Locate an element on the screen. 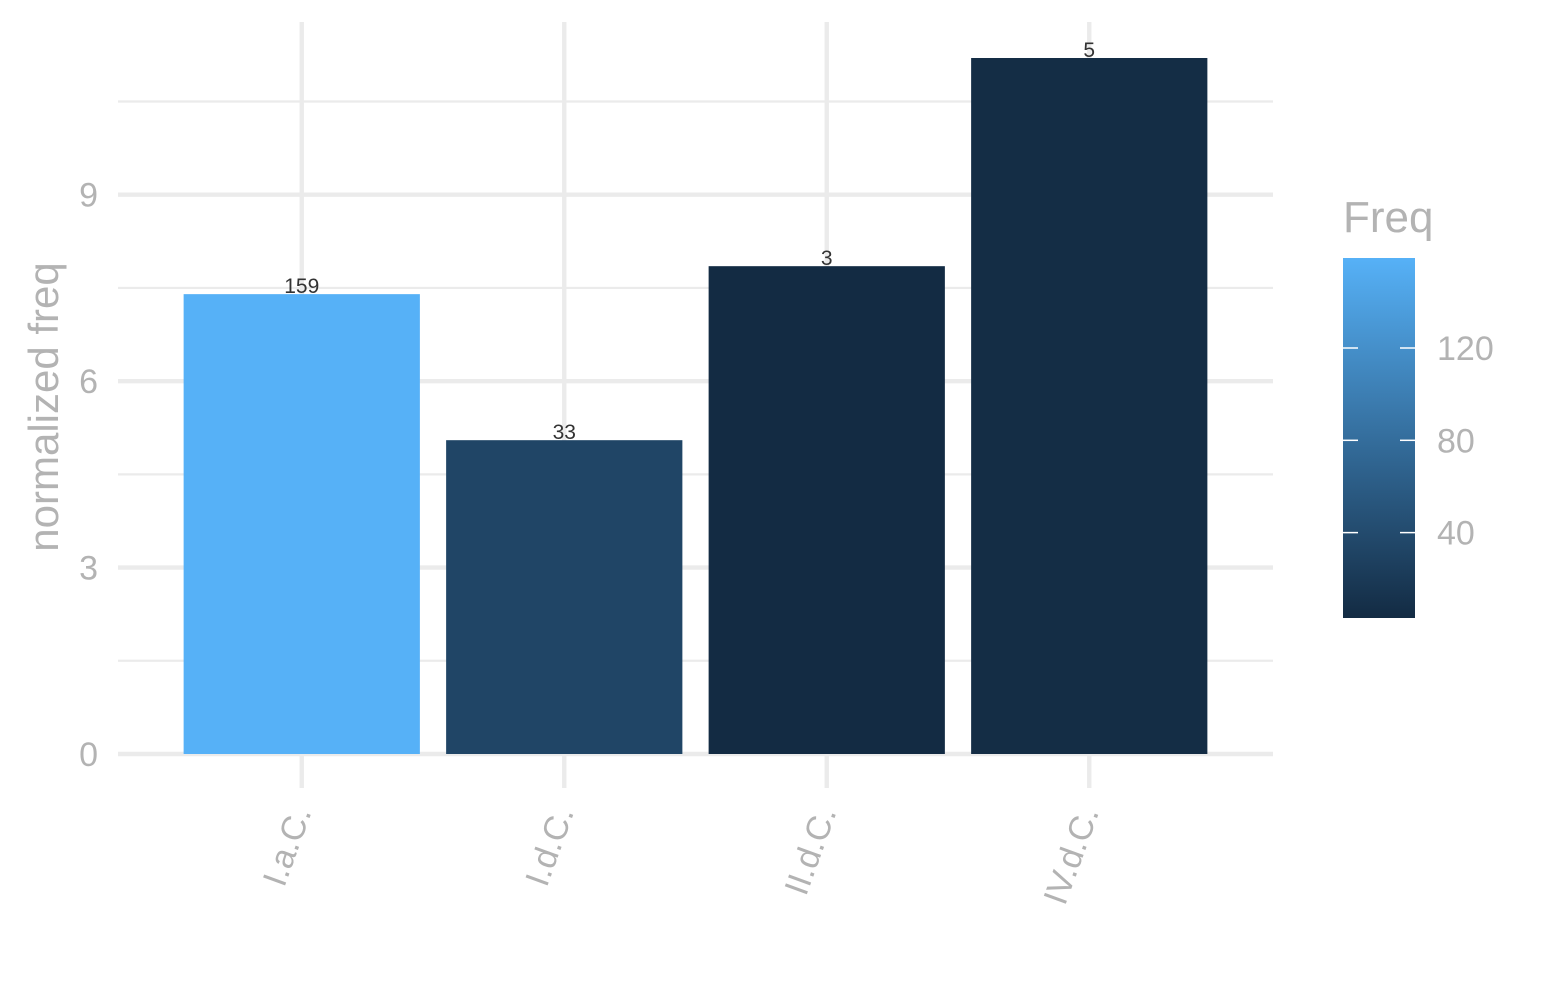 The height and width of the screenshot is (1000, 1545). y-axis-title: normalized freq is located at coordinates (43, 406).